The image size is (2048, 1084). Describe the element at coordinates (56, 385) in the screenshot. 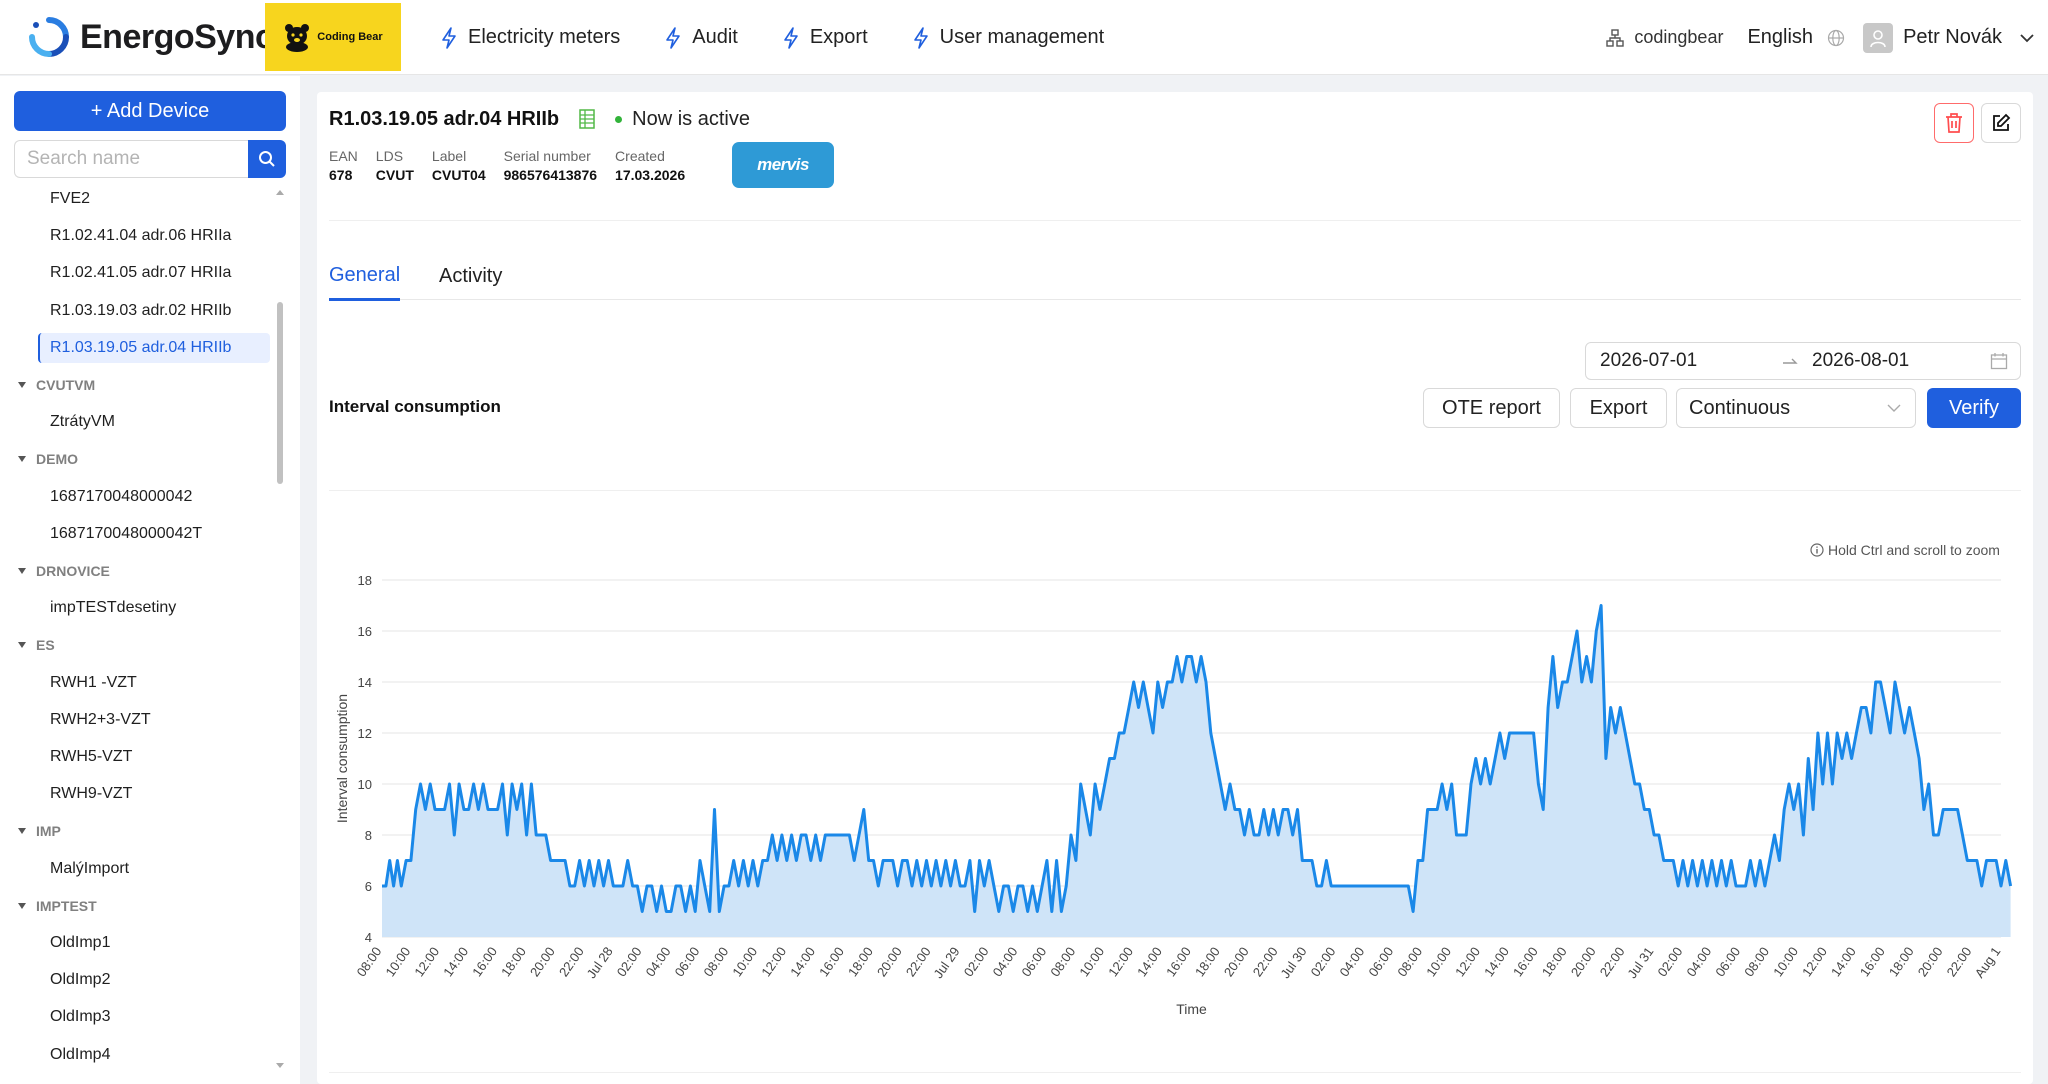

I see `tree-group: CVUTVM` at that location.